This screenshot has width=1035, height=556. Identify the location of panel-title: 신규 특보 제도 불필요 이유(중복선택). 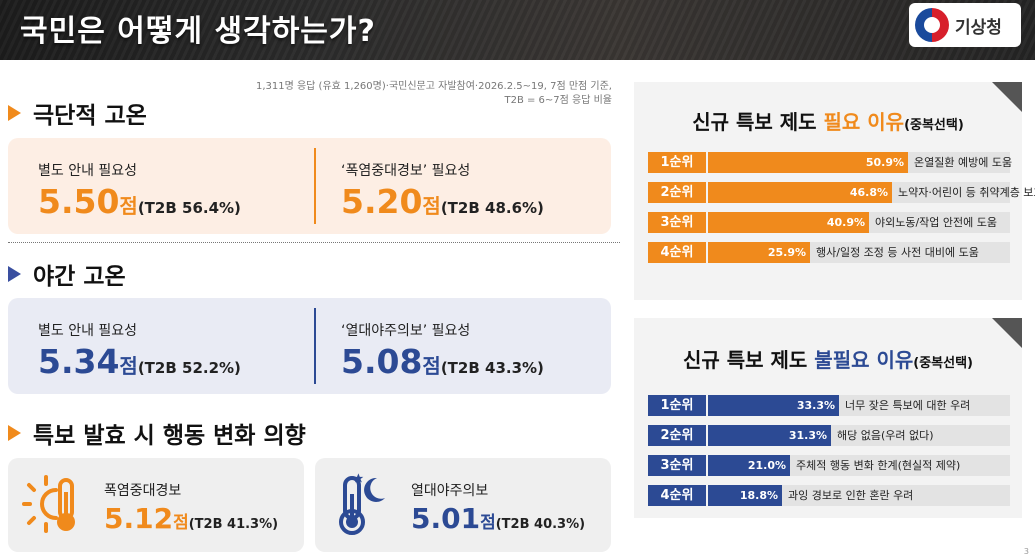
(828, 358).